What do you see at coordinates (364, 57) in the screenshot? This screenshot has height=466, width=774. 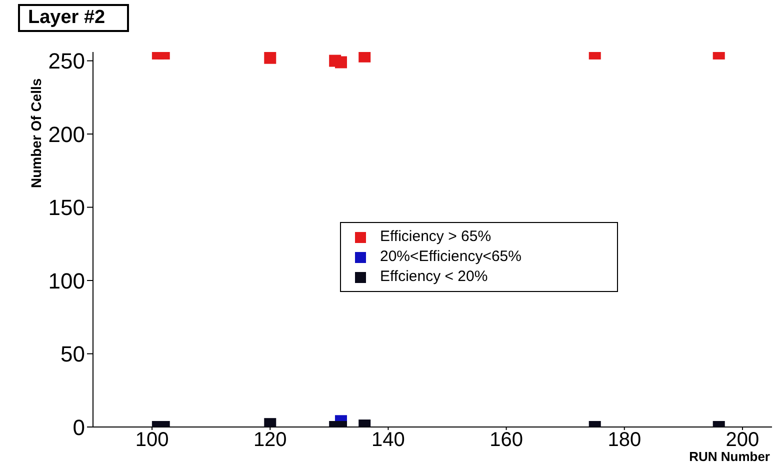 I see `point` at bounding box center [364, 57].